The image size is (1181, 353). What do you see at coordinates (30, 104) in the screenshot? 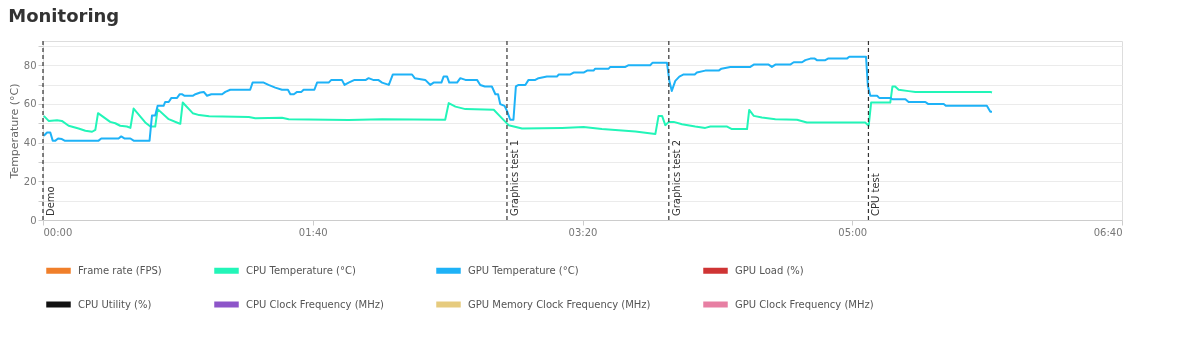
I see `y-tick-label: 60` at bounding box center [30, 104].